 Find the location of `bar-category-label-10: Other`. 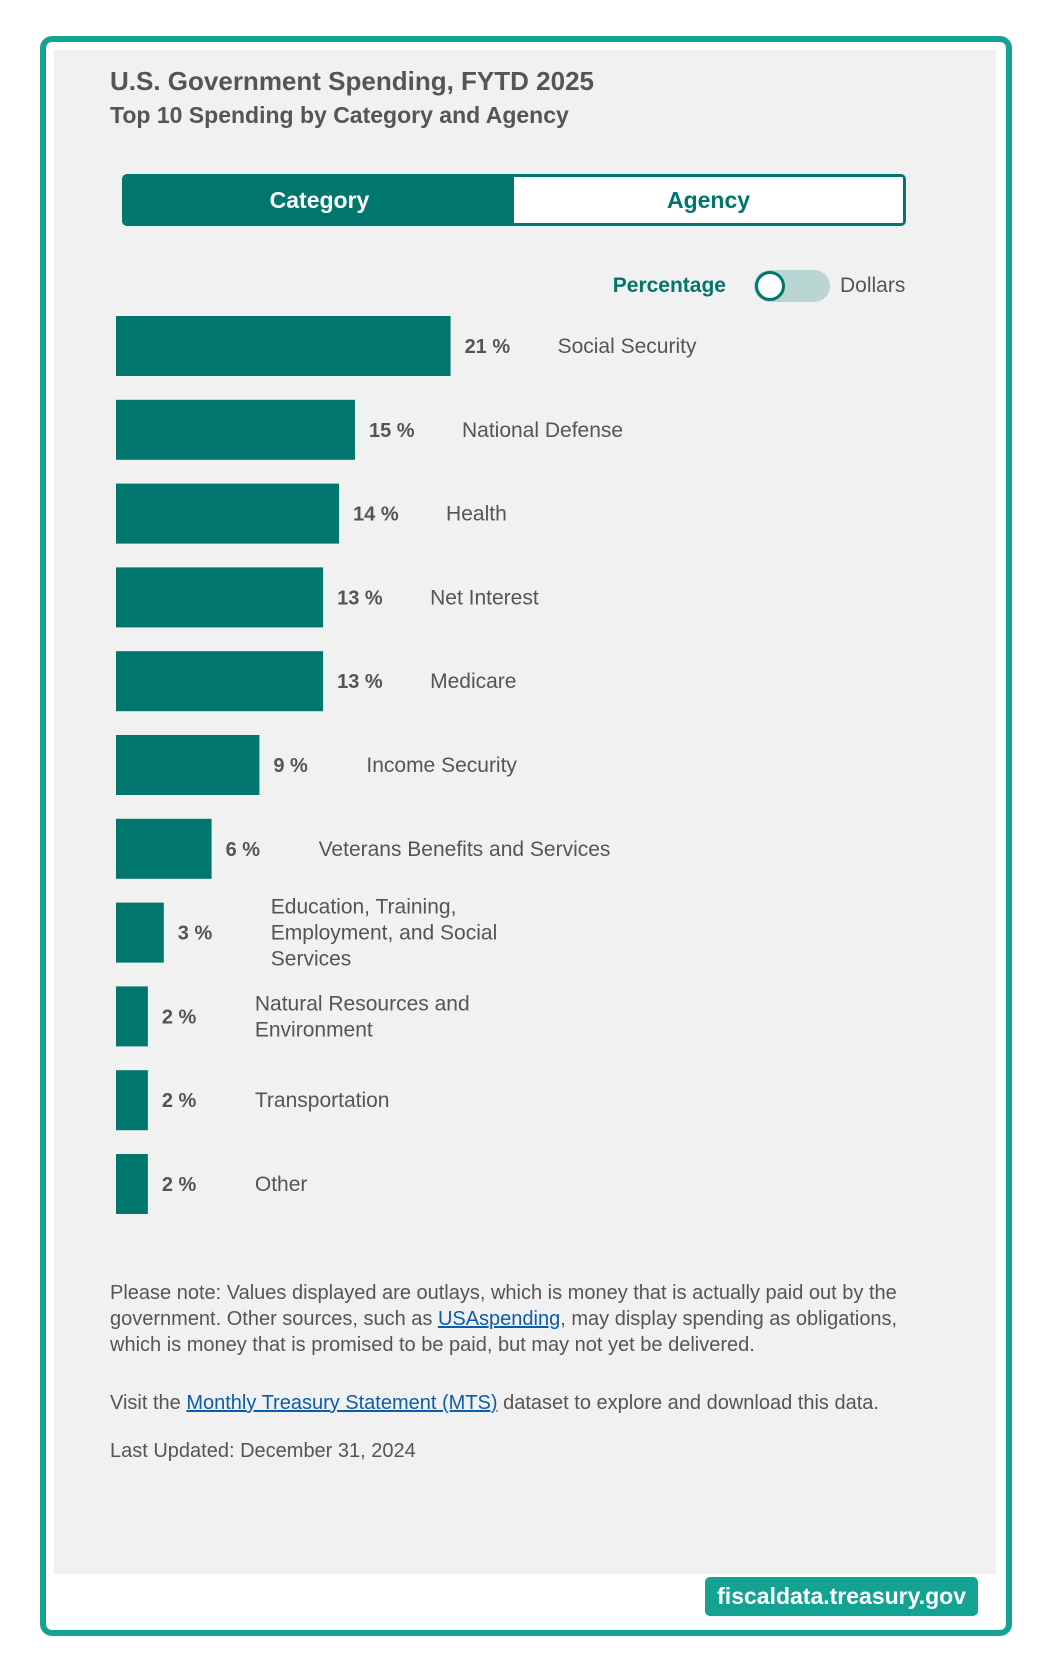

bar-category-label-10: Other is located at coordinates (281, 1184).